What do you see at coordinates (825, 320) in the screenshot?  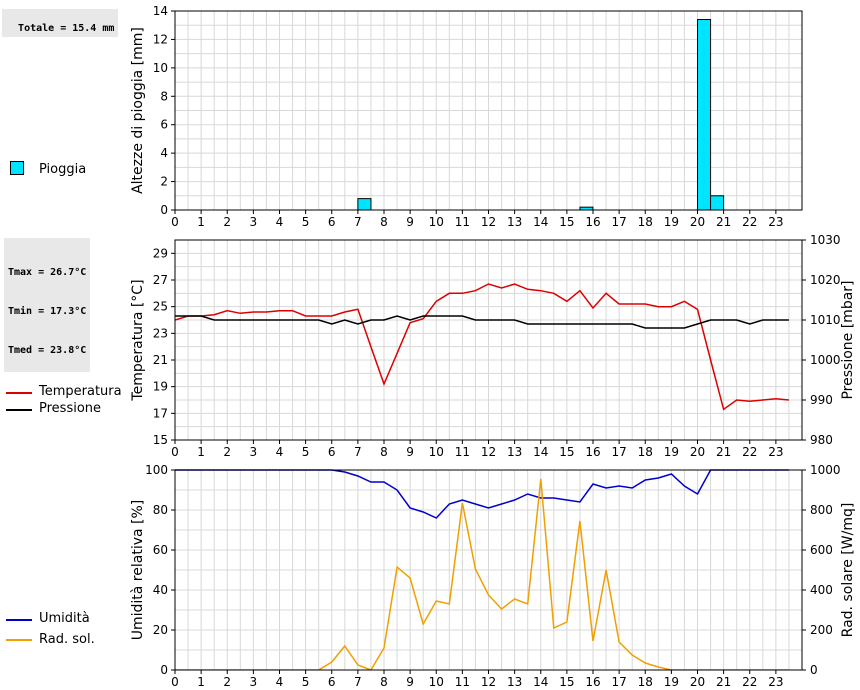 I see `y2-tick-label: 1010` at bounding box center [825, 320].